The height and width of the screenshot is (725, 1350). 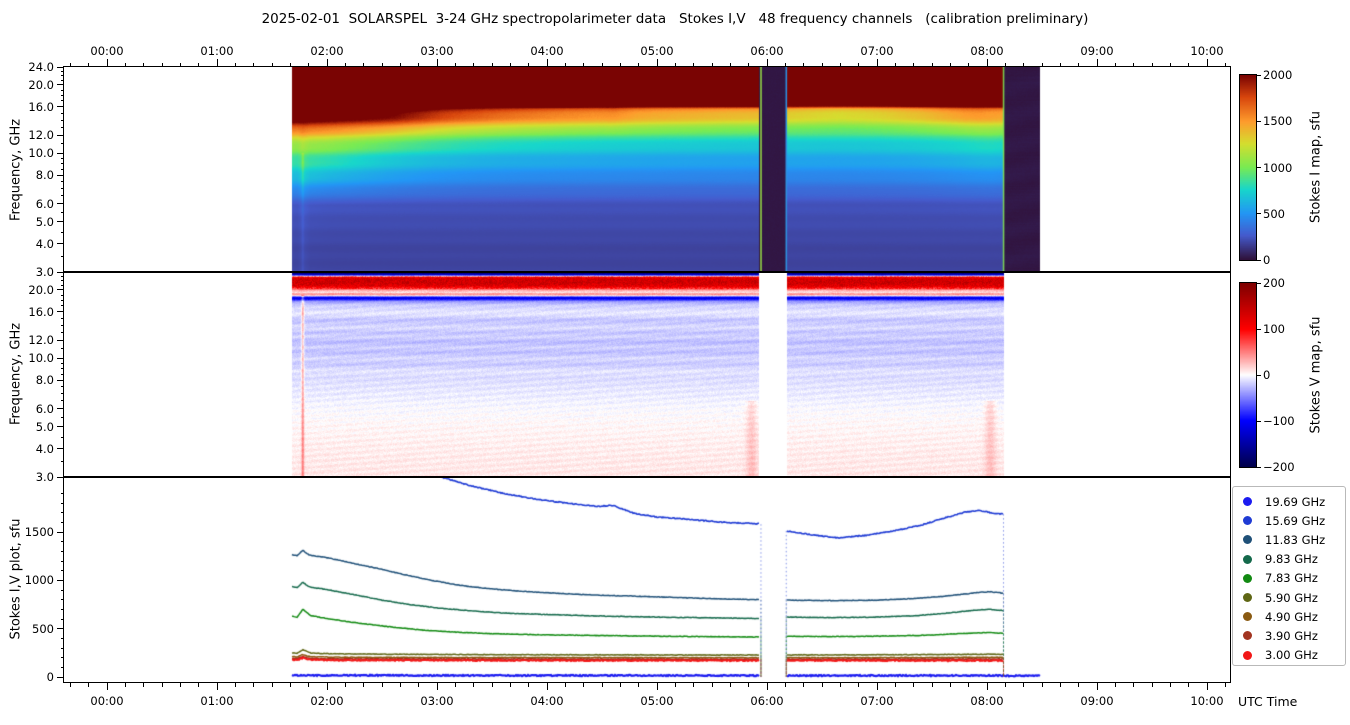 I want to click on freq-tick-label: 16.0, so click(x=41, y=106).